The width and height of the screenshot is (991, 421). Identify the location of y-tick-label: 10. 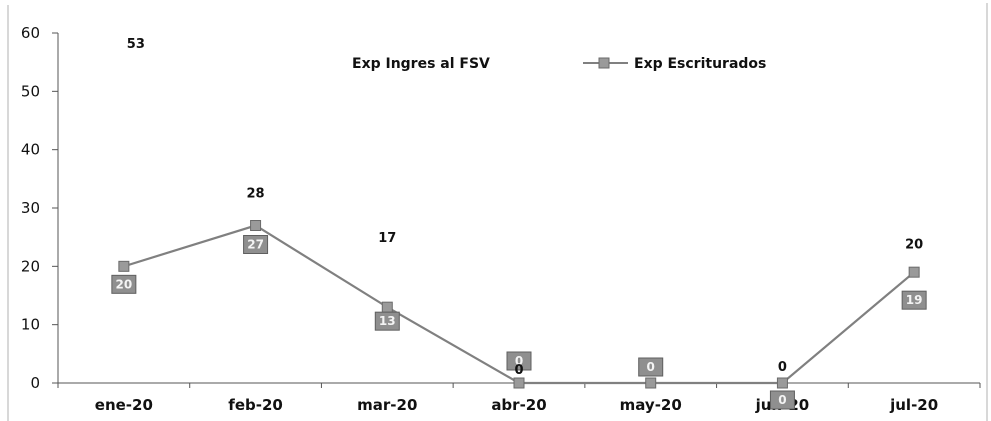
(30, 325).